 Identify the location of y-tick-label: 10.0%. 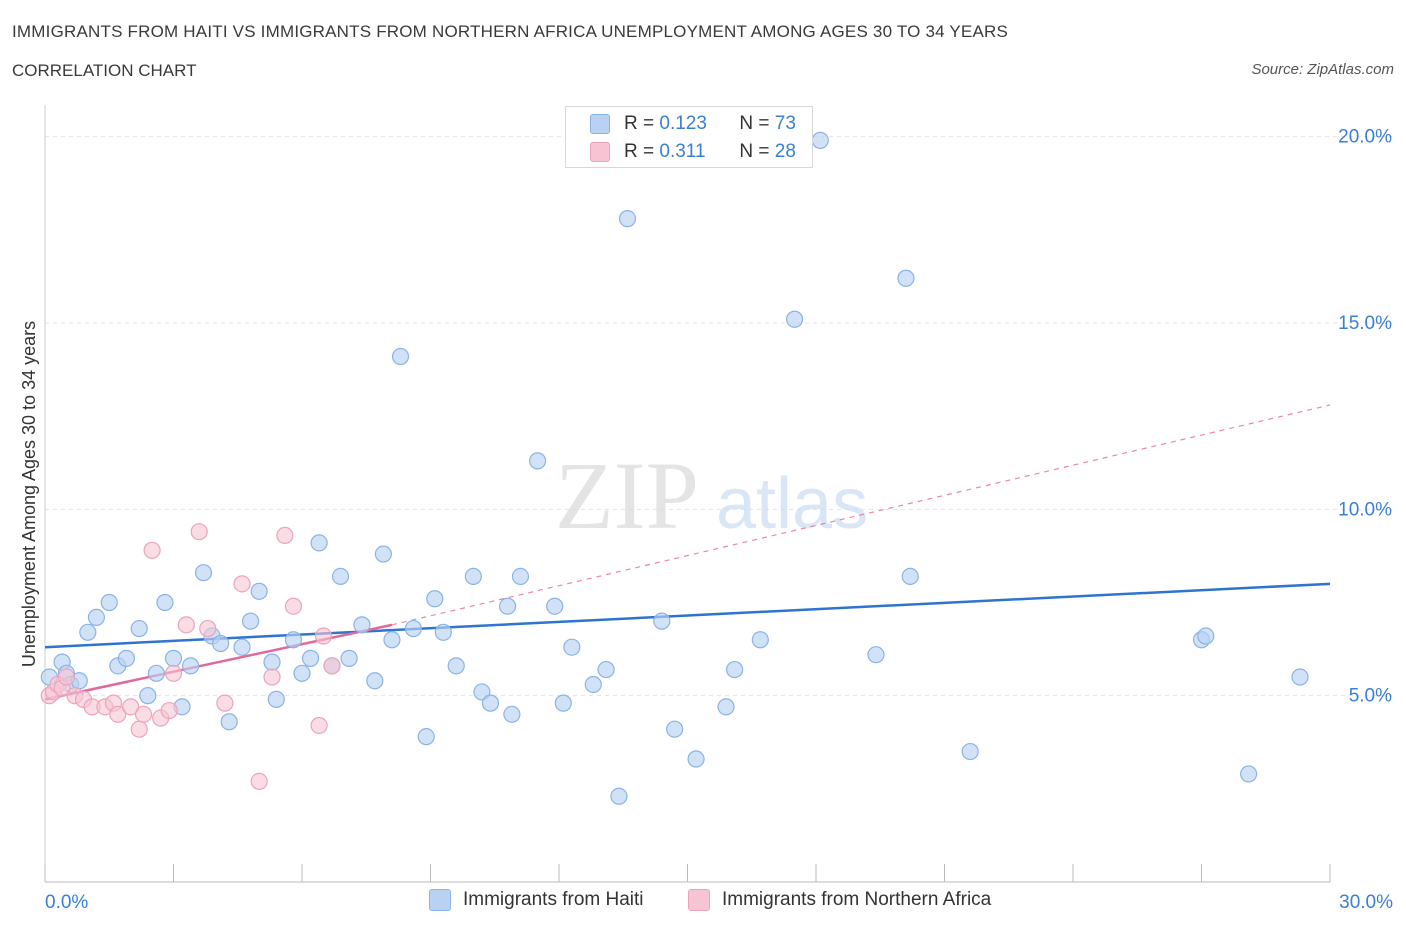
(1365, 509).